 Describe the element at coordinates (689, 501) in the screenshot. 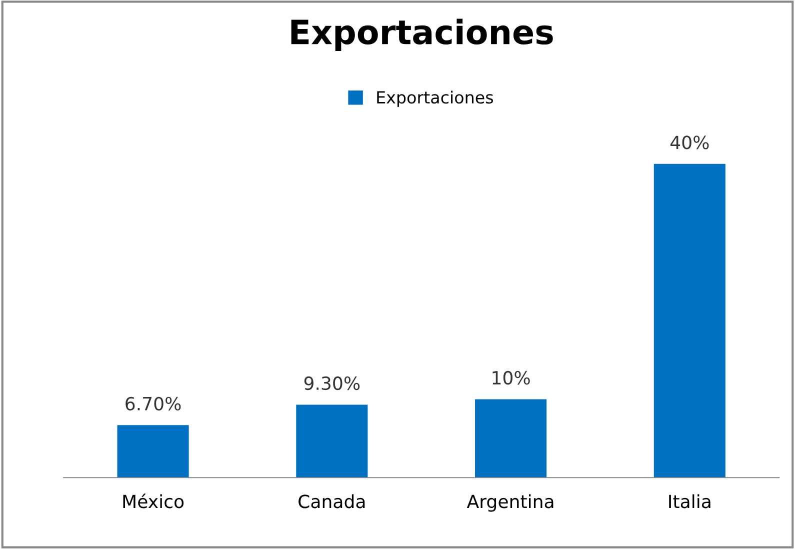

I see `x-tick-label: Italia` at that location.